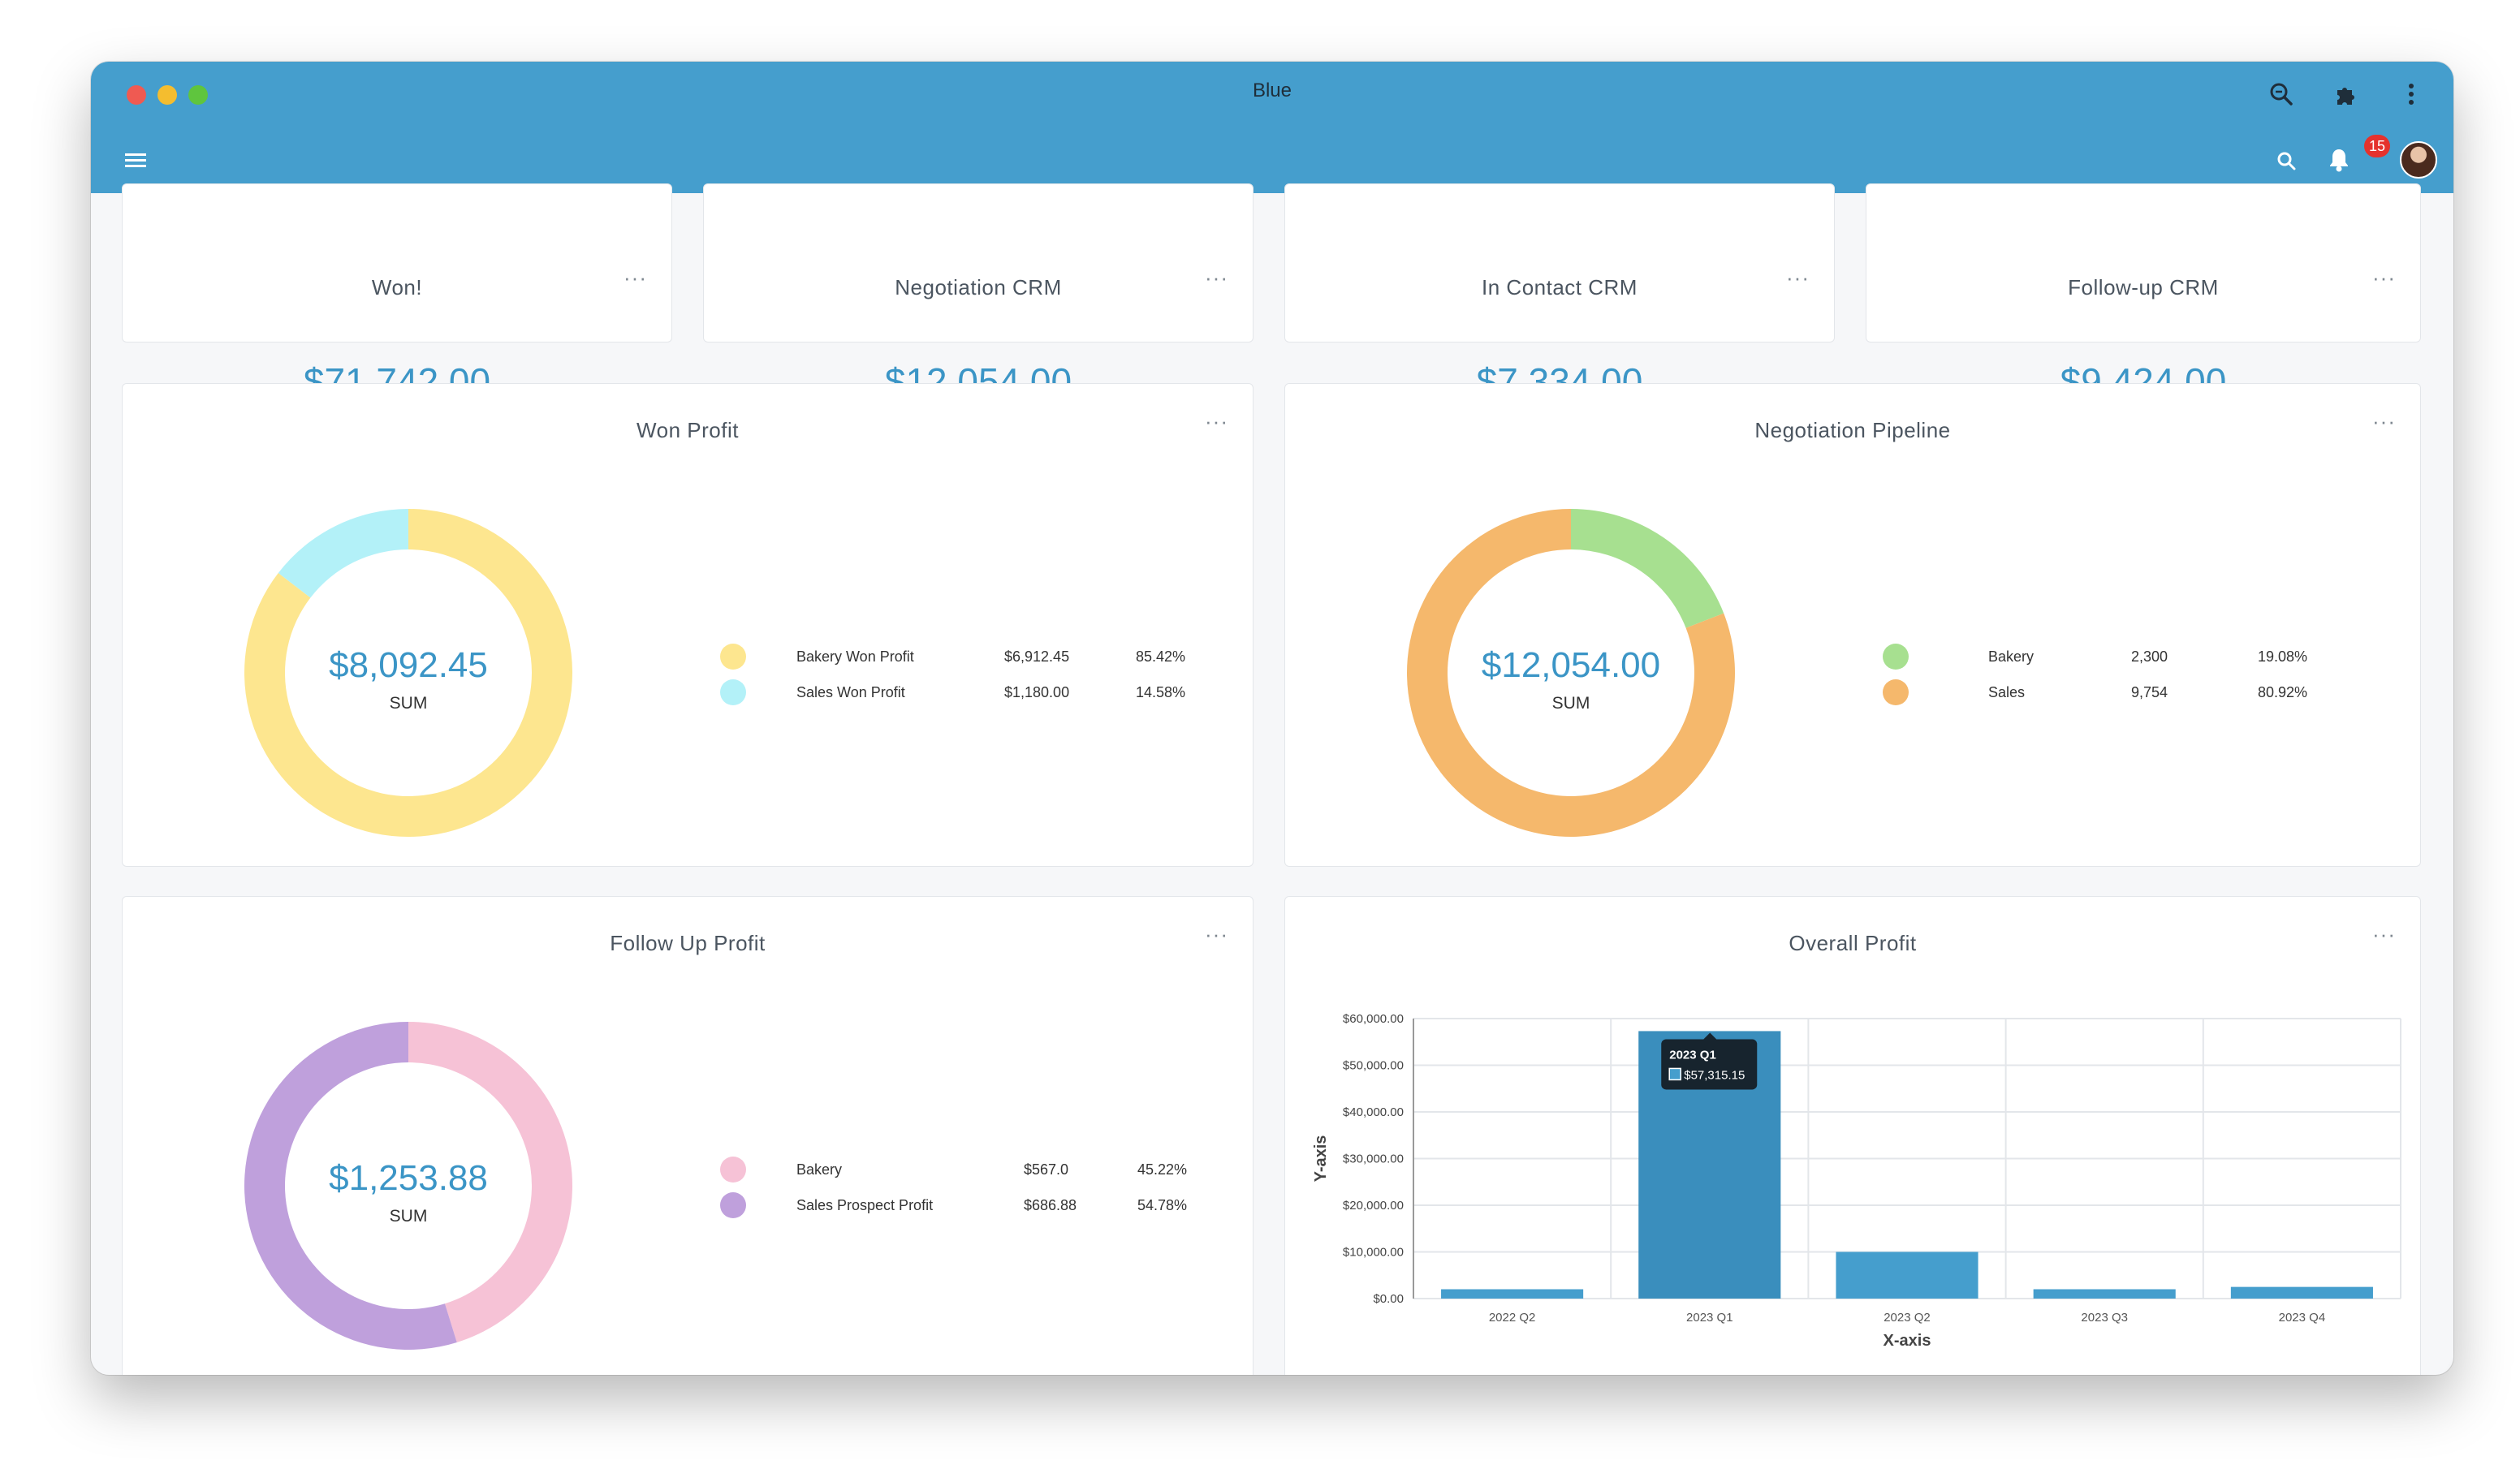 Image resolution: width=2520 pixels, height=1482 pixels. What do you see at coordinates (1050, 1205) in the screenshot?
I see `legend-value: $686.88` at bounding box center [1050, 1205].